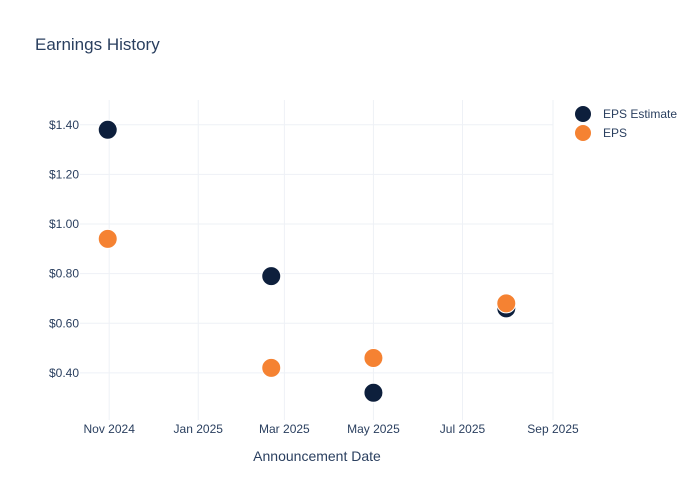  Describe the element at coordinates (463, 429) in the screenshot. I see `x-tick-label: Jul 2025` at that location.